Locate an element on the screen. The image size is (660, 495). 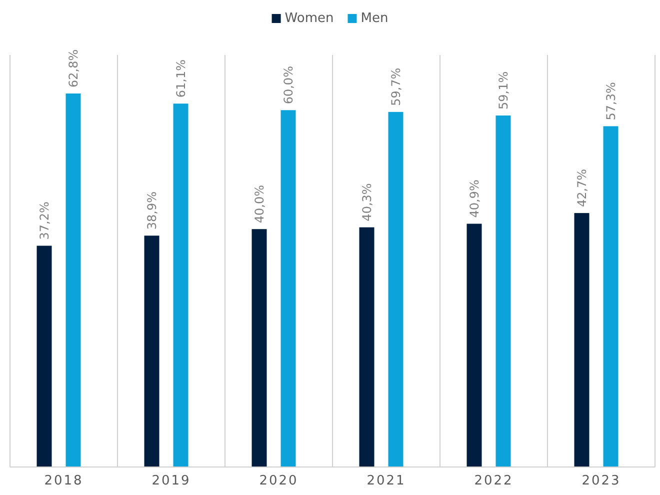
x-tick-label: 2020 is located at coordinates (278, 480).